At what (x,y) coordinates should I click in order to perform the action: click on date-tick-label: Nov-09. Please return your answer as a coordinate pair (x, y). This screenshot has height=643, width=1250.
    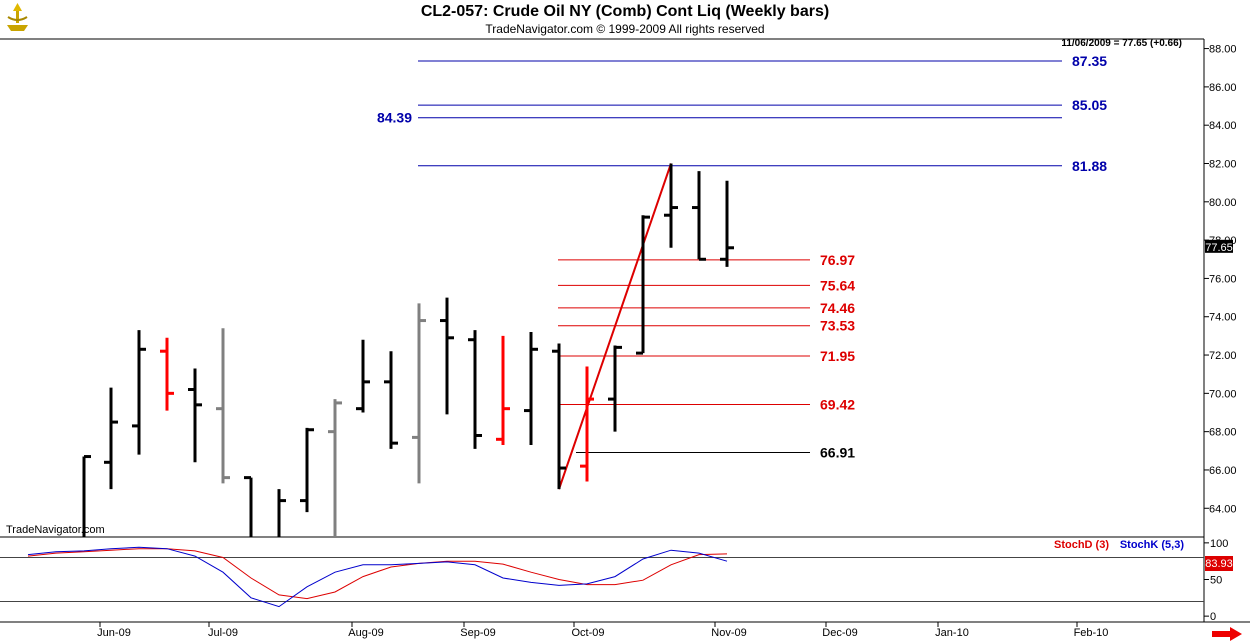
    Looking at the image, I should click on (728, 633).